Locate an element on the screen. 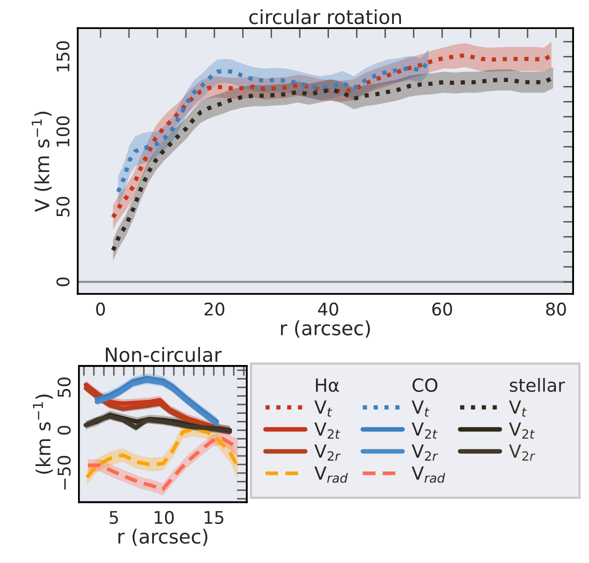 The height and width of the screenshot is (563, 589). chart-title: Non-circular is located at coordinates (164, 354).